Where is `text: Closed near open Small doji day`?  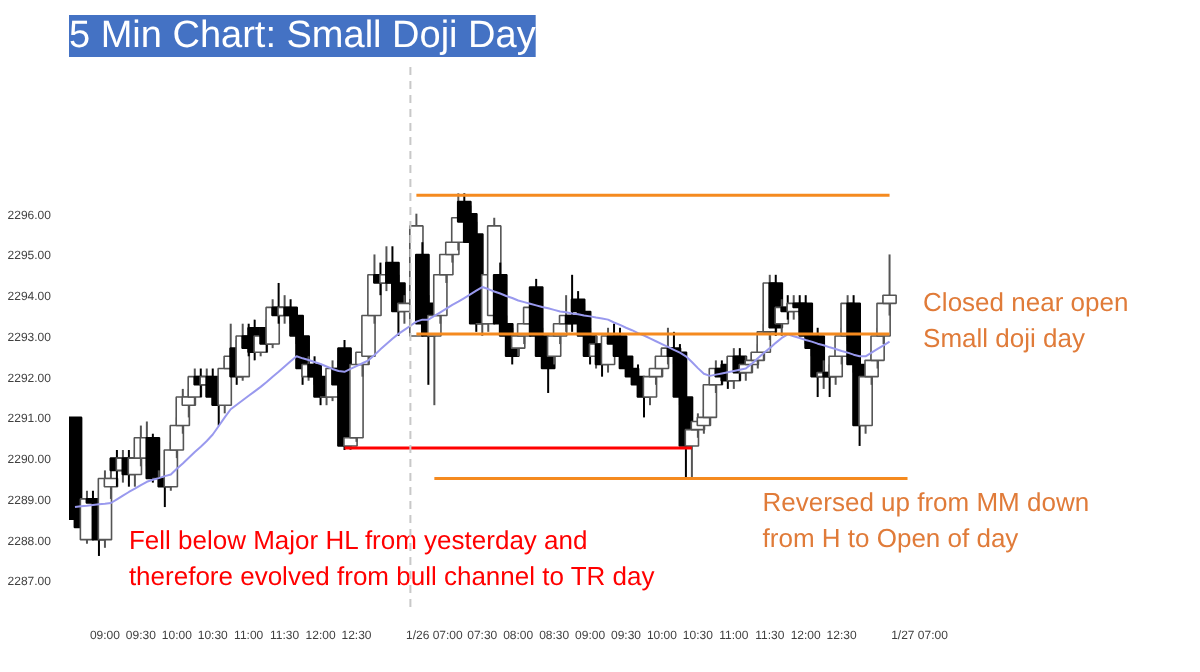 text: Closed near open Small doji day is located at coordinates (1026, 320).